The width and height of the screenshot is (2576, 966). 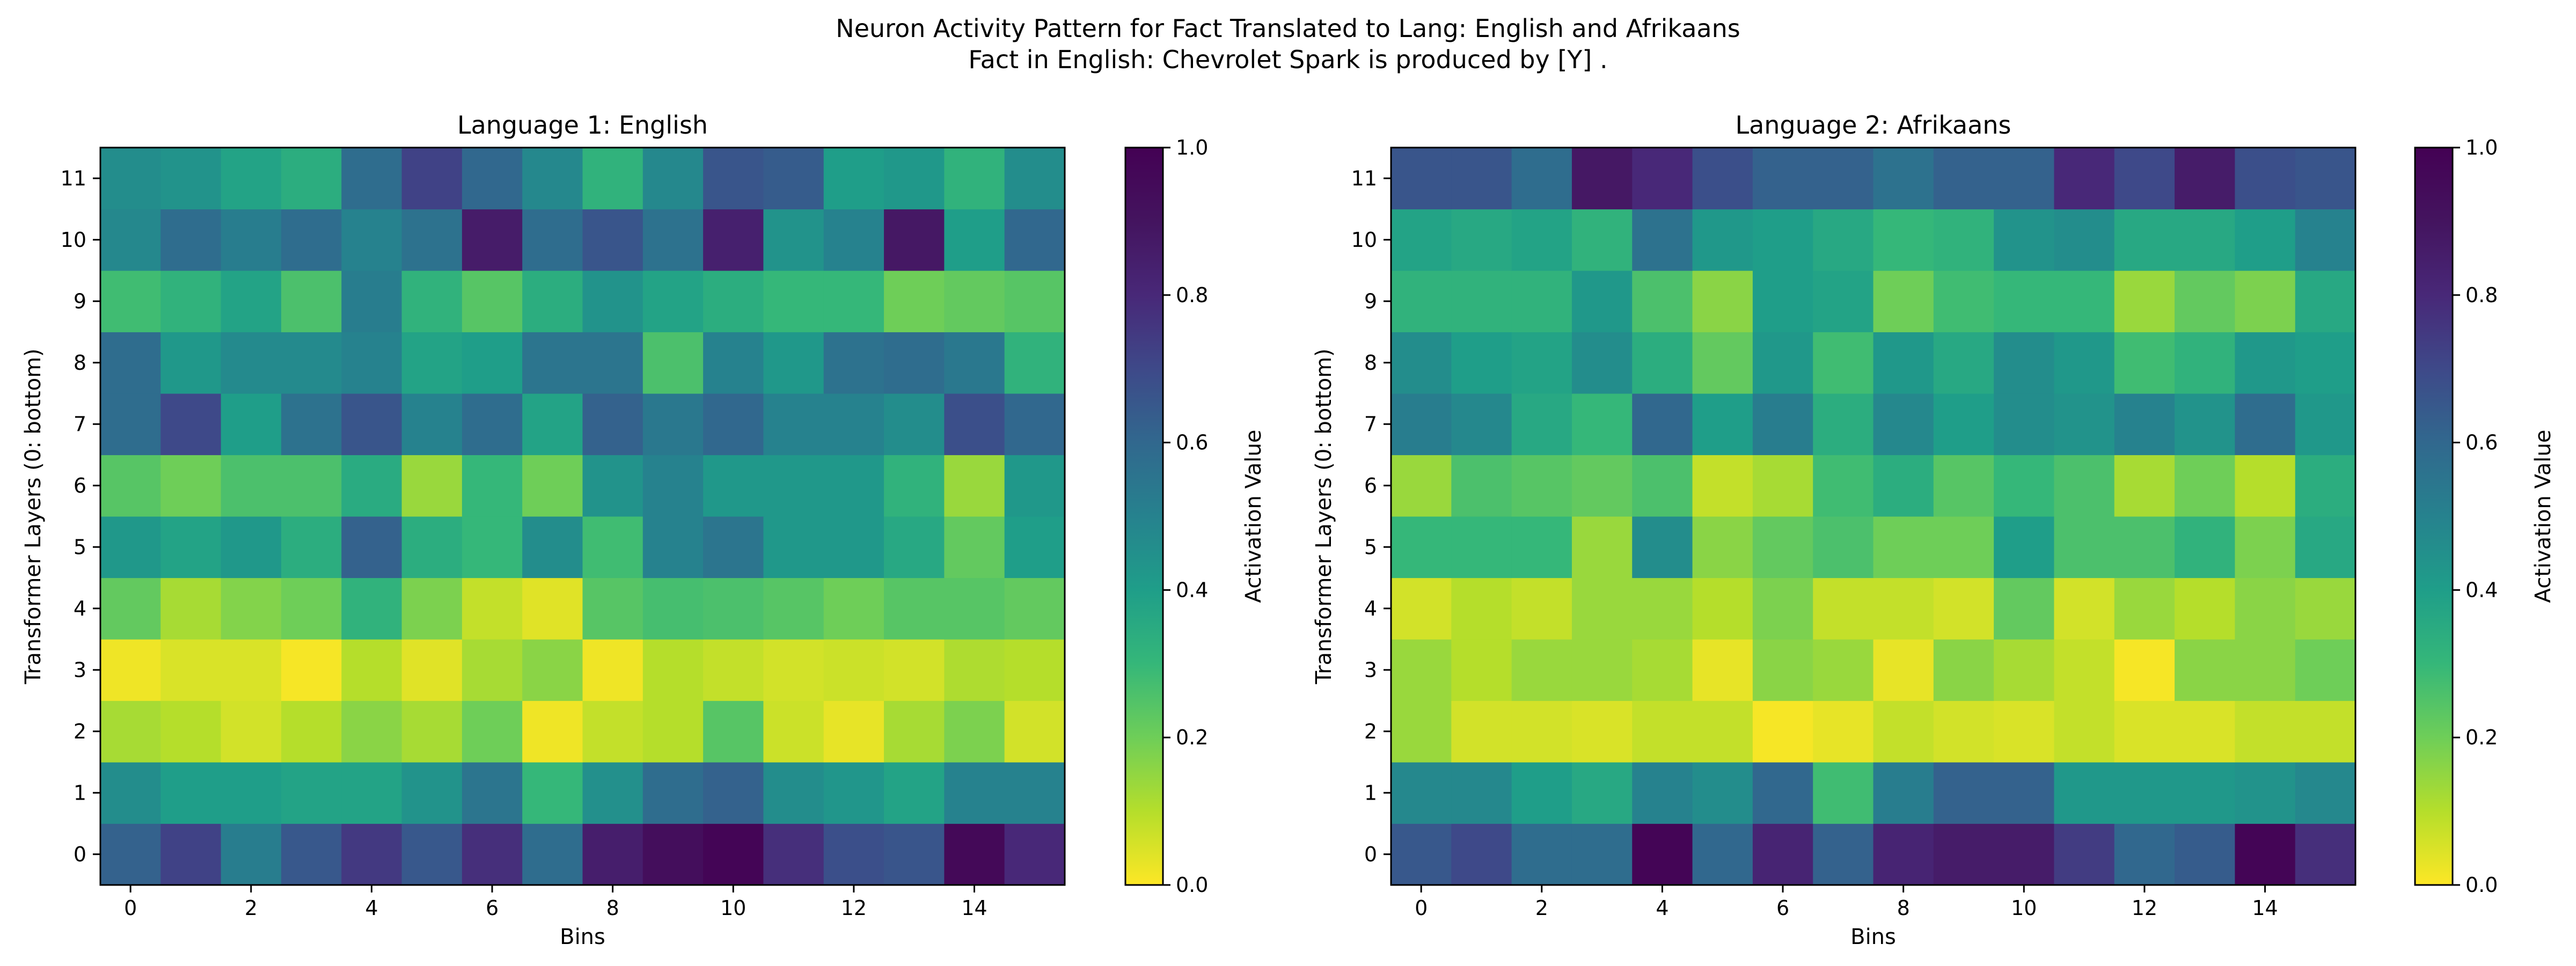 I want to click on x-tick-label: 8, so click(x=612, y=908).